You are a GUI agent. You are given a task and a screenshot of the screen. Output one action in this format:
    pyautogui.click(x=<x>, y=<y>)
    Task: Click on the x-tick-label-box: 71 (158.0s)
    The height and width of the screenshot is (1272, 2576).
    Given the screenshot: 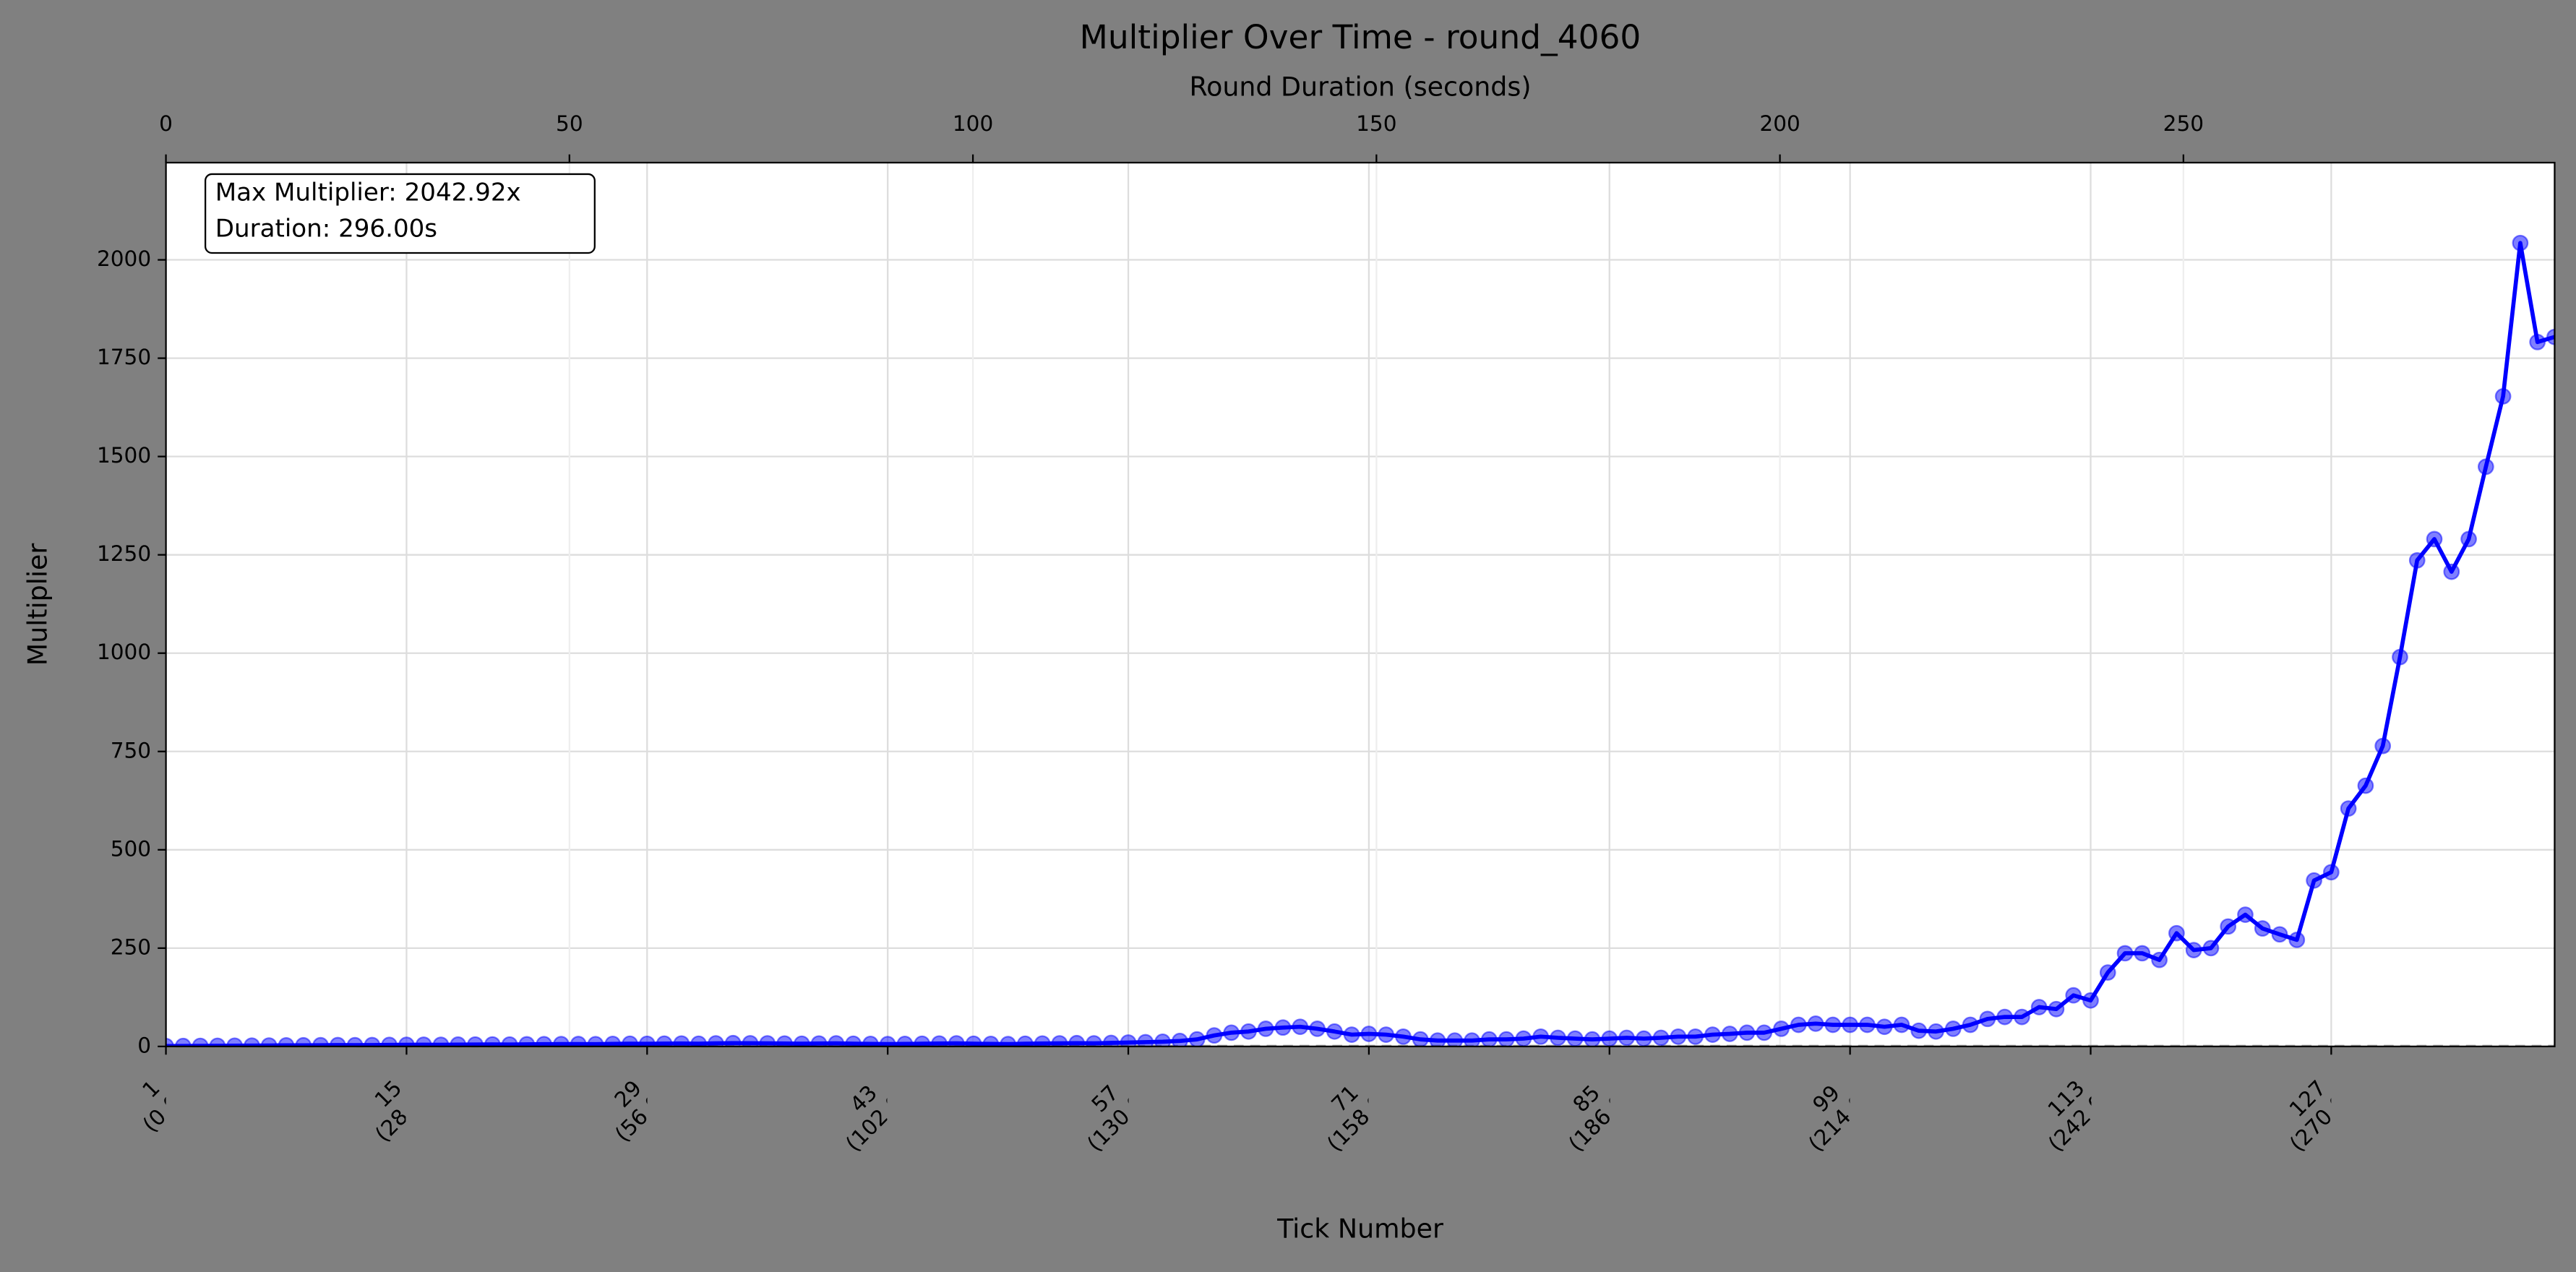 What is the action you would take?
    pyautogui.click(x=1271, y=1158)
    